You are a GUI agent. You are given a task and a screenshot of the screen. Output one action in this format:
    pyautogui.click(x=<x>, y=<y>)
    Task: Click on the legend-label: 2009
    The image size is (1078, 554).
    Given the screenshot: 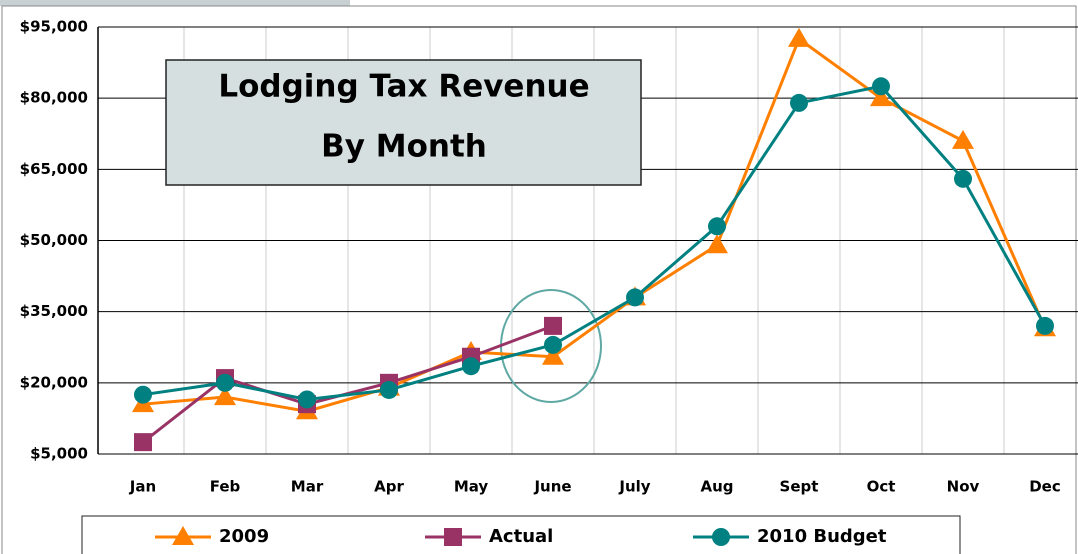 What is the action you would take?
    pyautogui.click(x=244, y=536)
    